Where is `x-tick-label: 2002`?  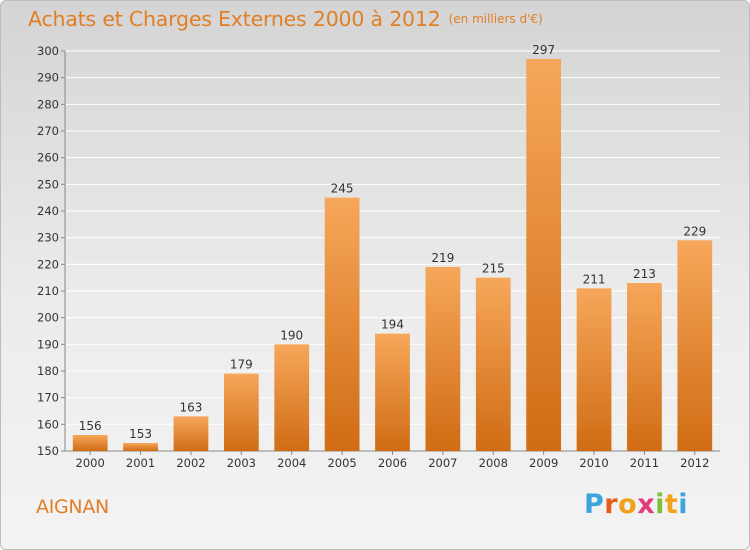 x-tick-label: 2002 is located at coordinates (190, 463).